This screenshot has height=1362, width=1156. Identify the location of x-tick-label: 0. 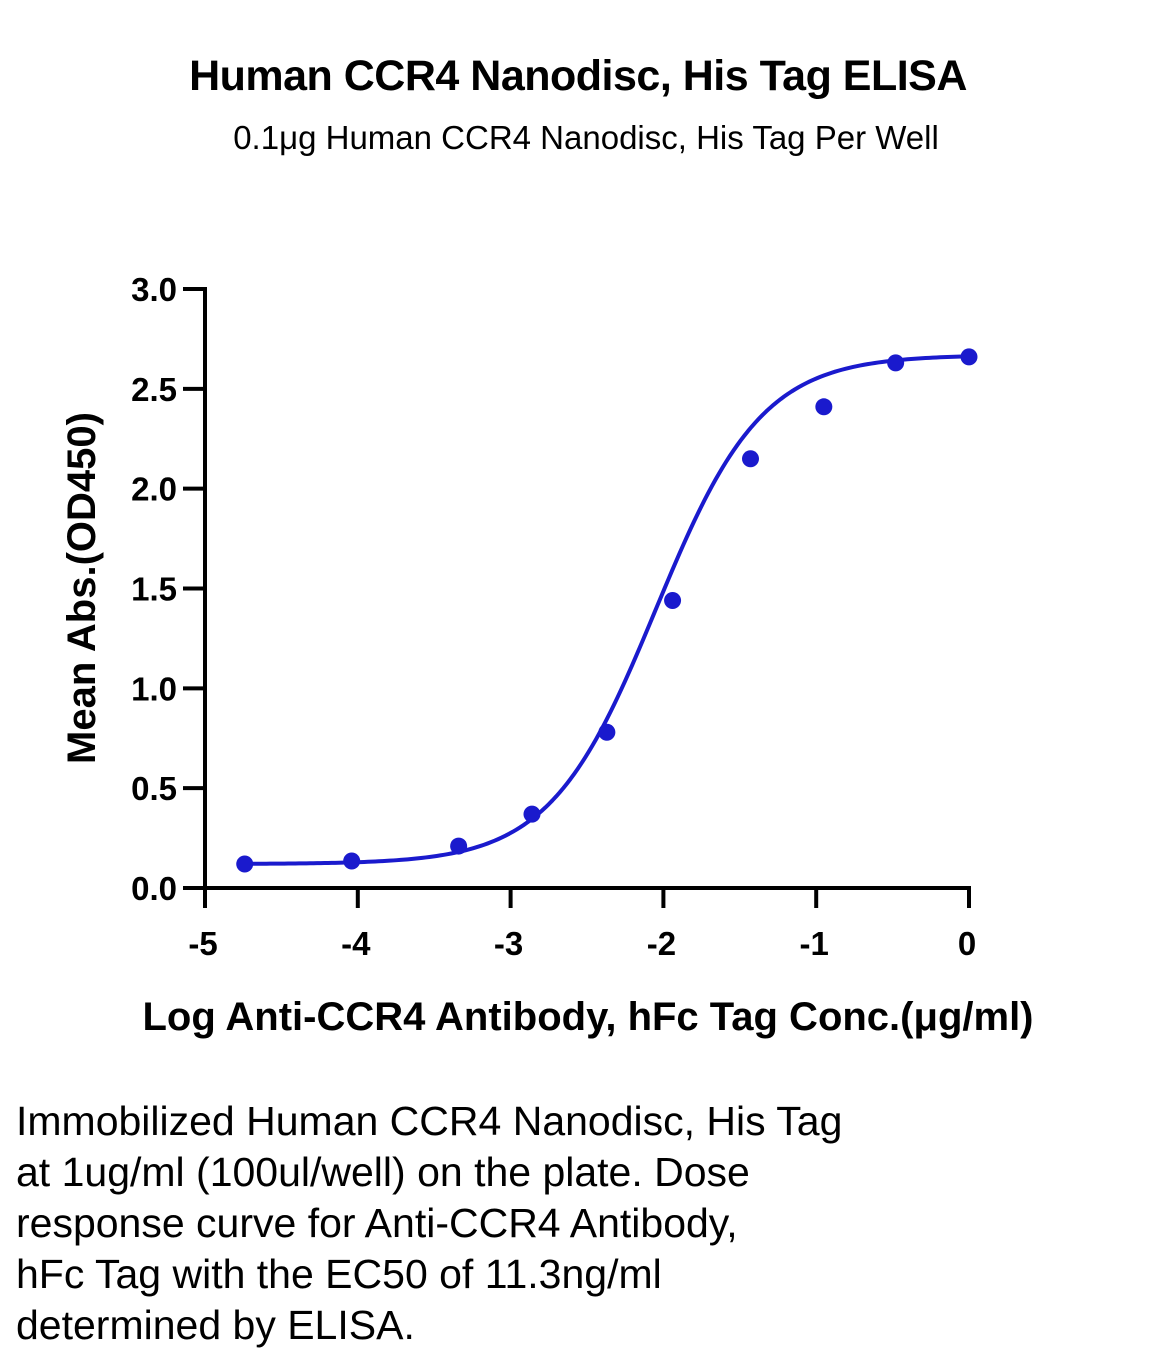
(967, 943).